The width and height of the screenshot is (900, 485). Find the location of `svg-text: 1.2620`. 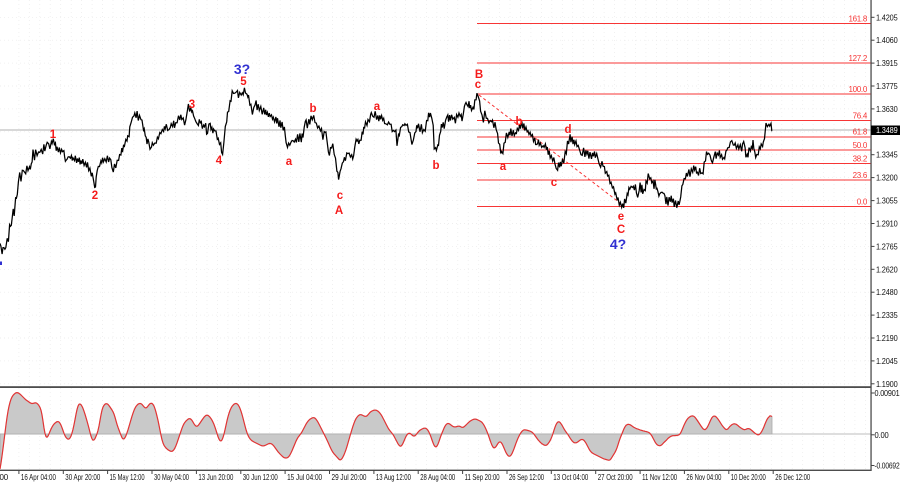

svg-text: 1.2620 is located at coordinates (887, 269).